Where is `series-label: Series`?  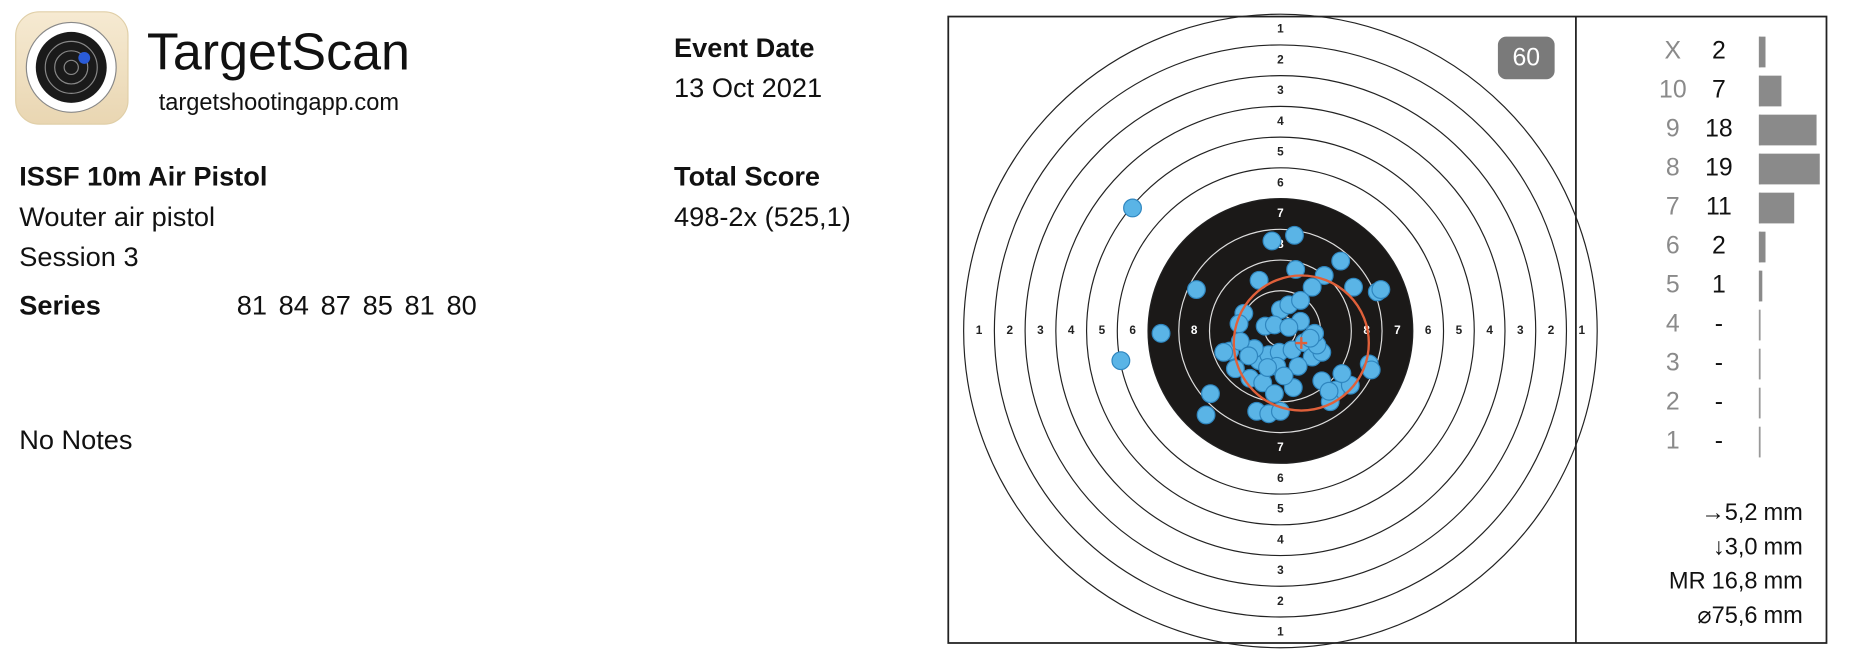
series-label: Series is located at coordinates (60, 305).